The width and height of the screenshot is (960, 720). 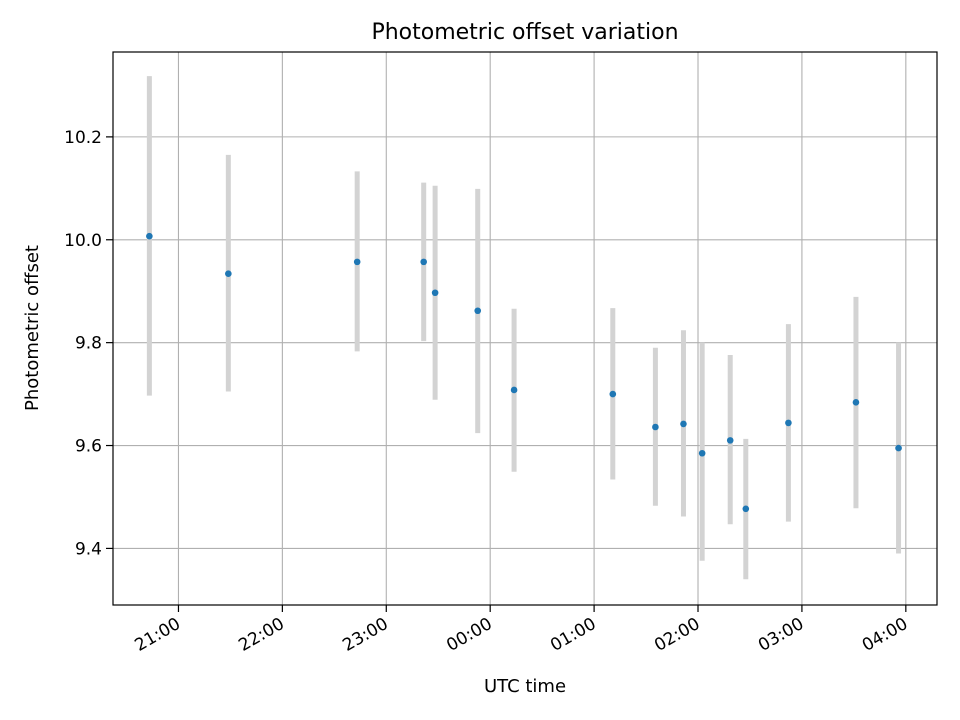 What do you see at coordinates (365, 635) in the screenshot?
I see `x-tick-label: 23:00` at bounding box center [365, 635].